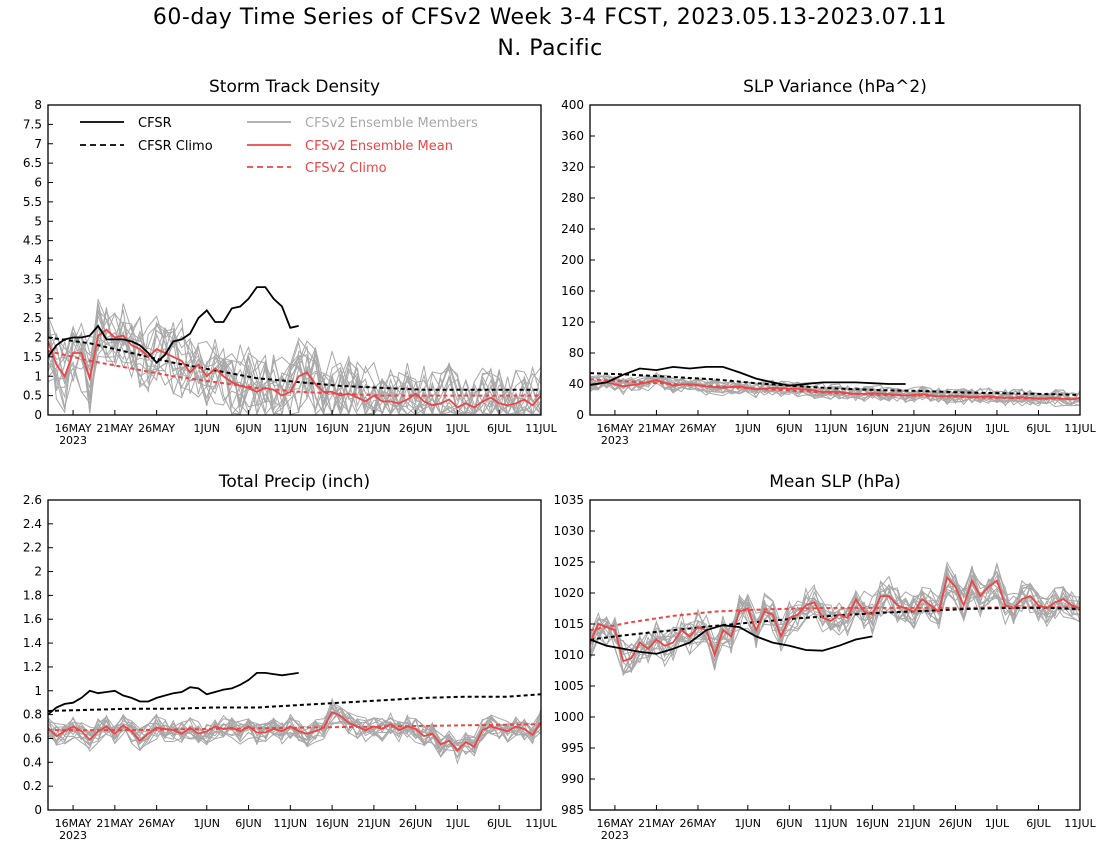 Image resolution: width=1100 pixels, height=850 pixels. I want to click on figure-title-line2: N. Pacific, so click(550, 48).